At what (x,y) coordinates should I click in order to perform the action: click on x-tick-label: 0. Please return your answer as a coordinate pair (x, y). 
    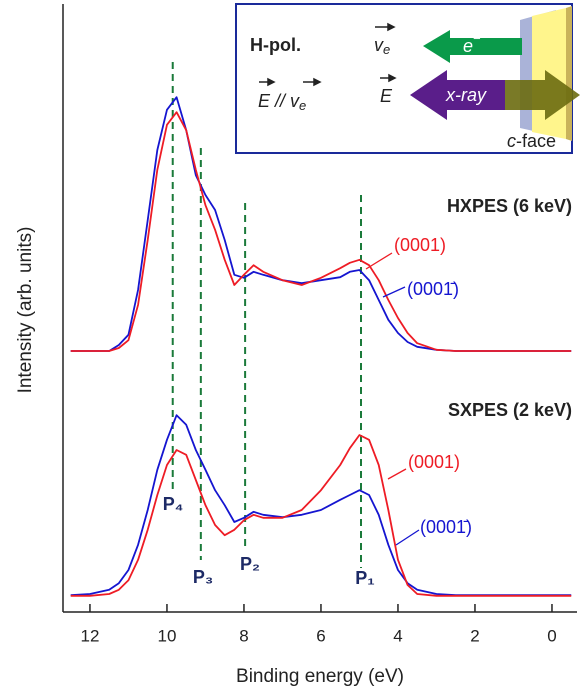
    Looking at the image, I should click on (551, 635).